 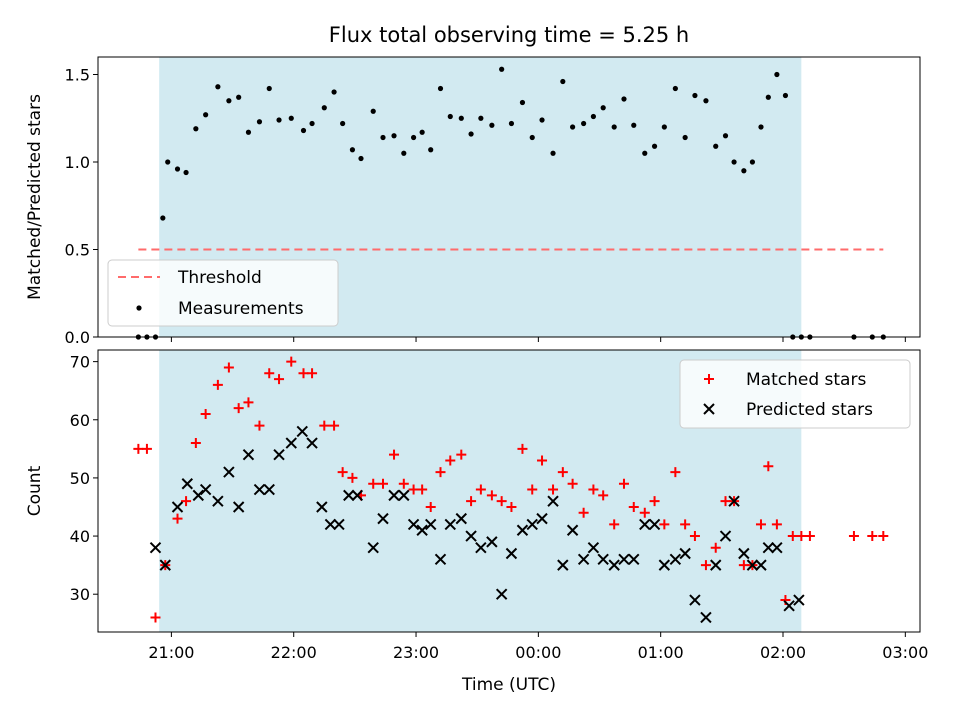 I want to click on y-tick-label: 50, so click(x=80, y=478).